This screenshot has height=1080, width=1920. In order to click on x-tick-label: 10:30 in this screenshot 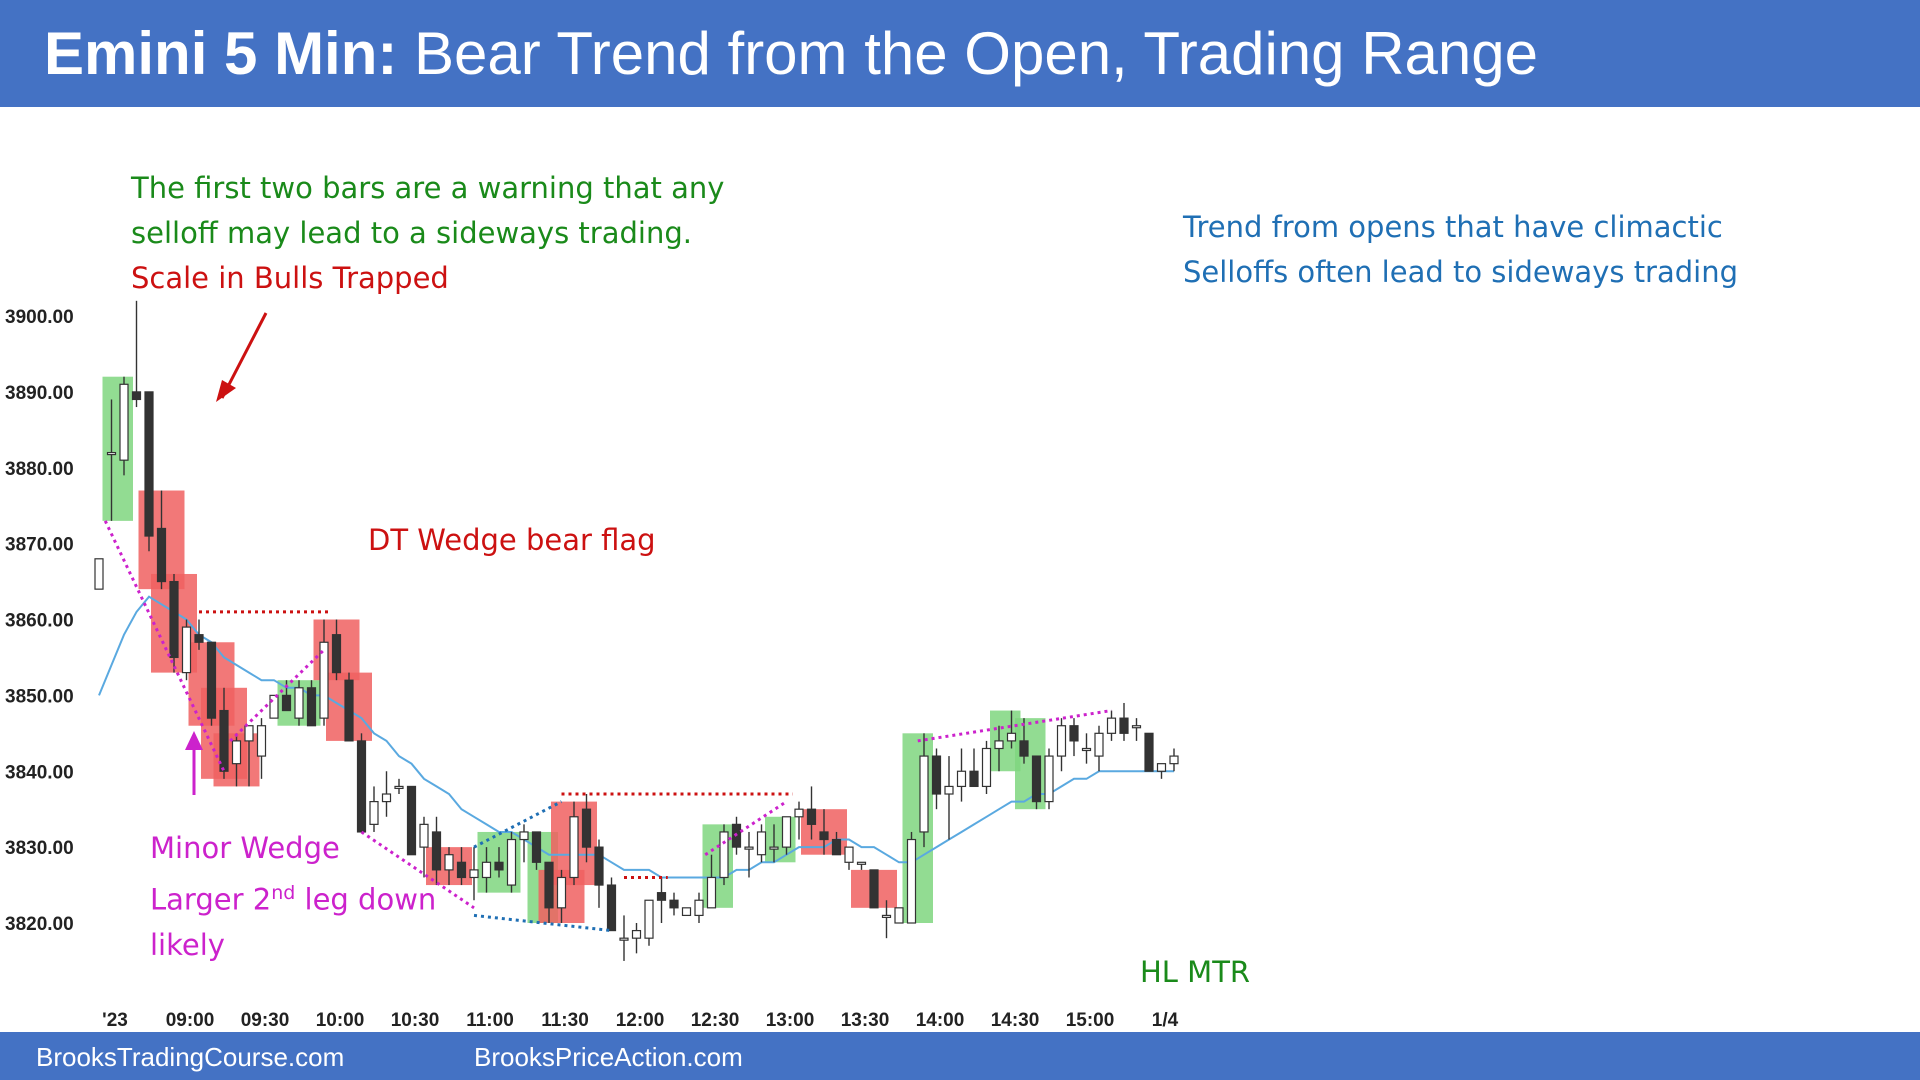, I will do `click(415, 1020)`.